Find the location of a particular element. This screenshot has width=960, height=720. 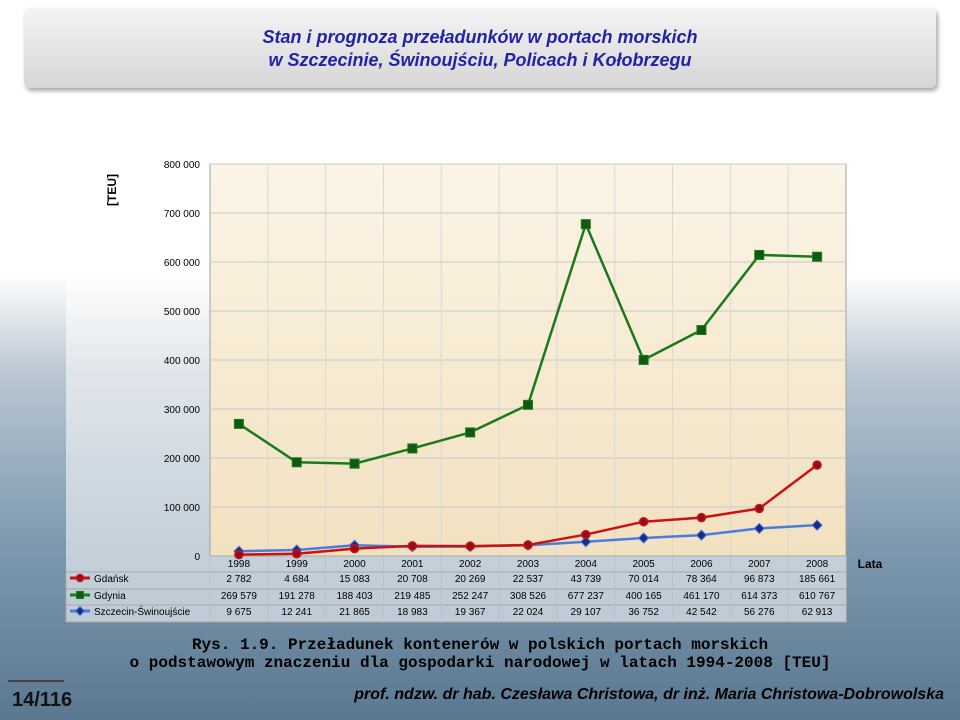

y-tick-label: 800 000 is located at coordinates (182, 165).